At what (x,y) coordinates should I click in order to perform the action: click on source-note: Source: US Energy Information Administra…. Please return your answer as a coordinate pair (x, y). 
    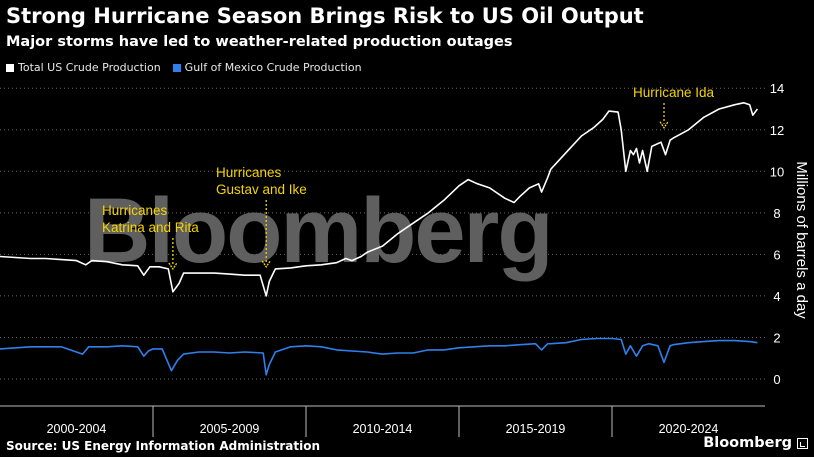
    Looking at the image, I should click on (163, 446).